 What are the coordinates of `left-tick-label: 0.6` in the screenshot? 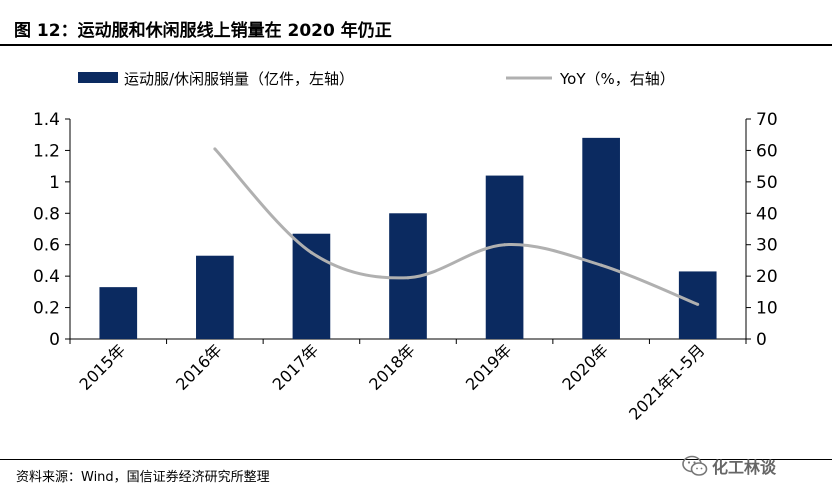 It's located at (46, 246).